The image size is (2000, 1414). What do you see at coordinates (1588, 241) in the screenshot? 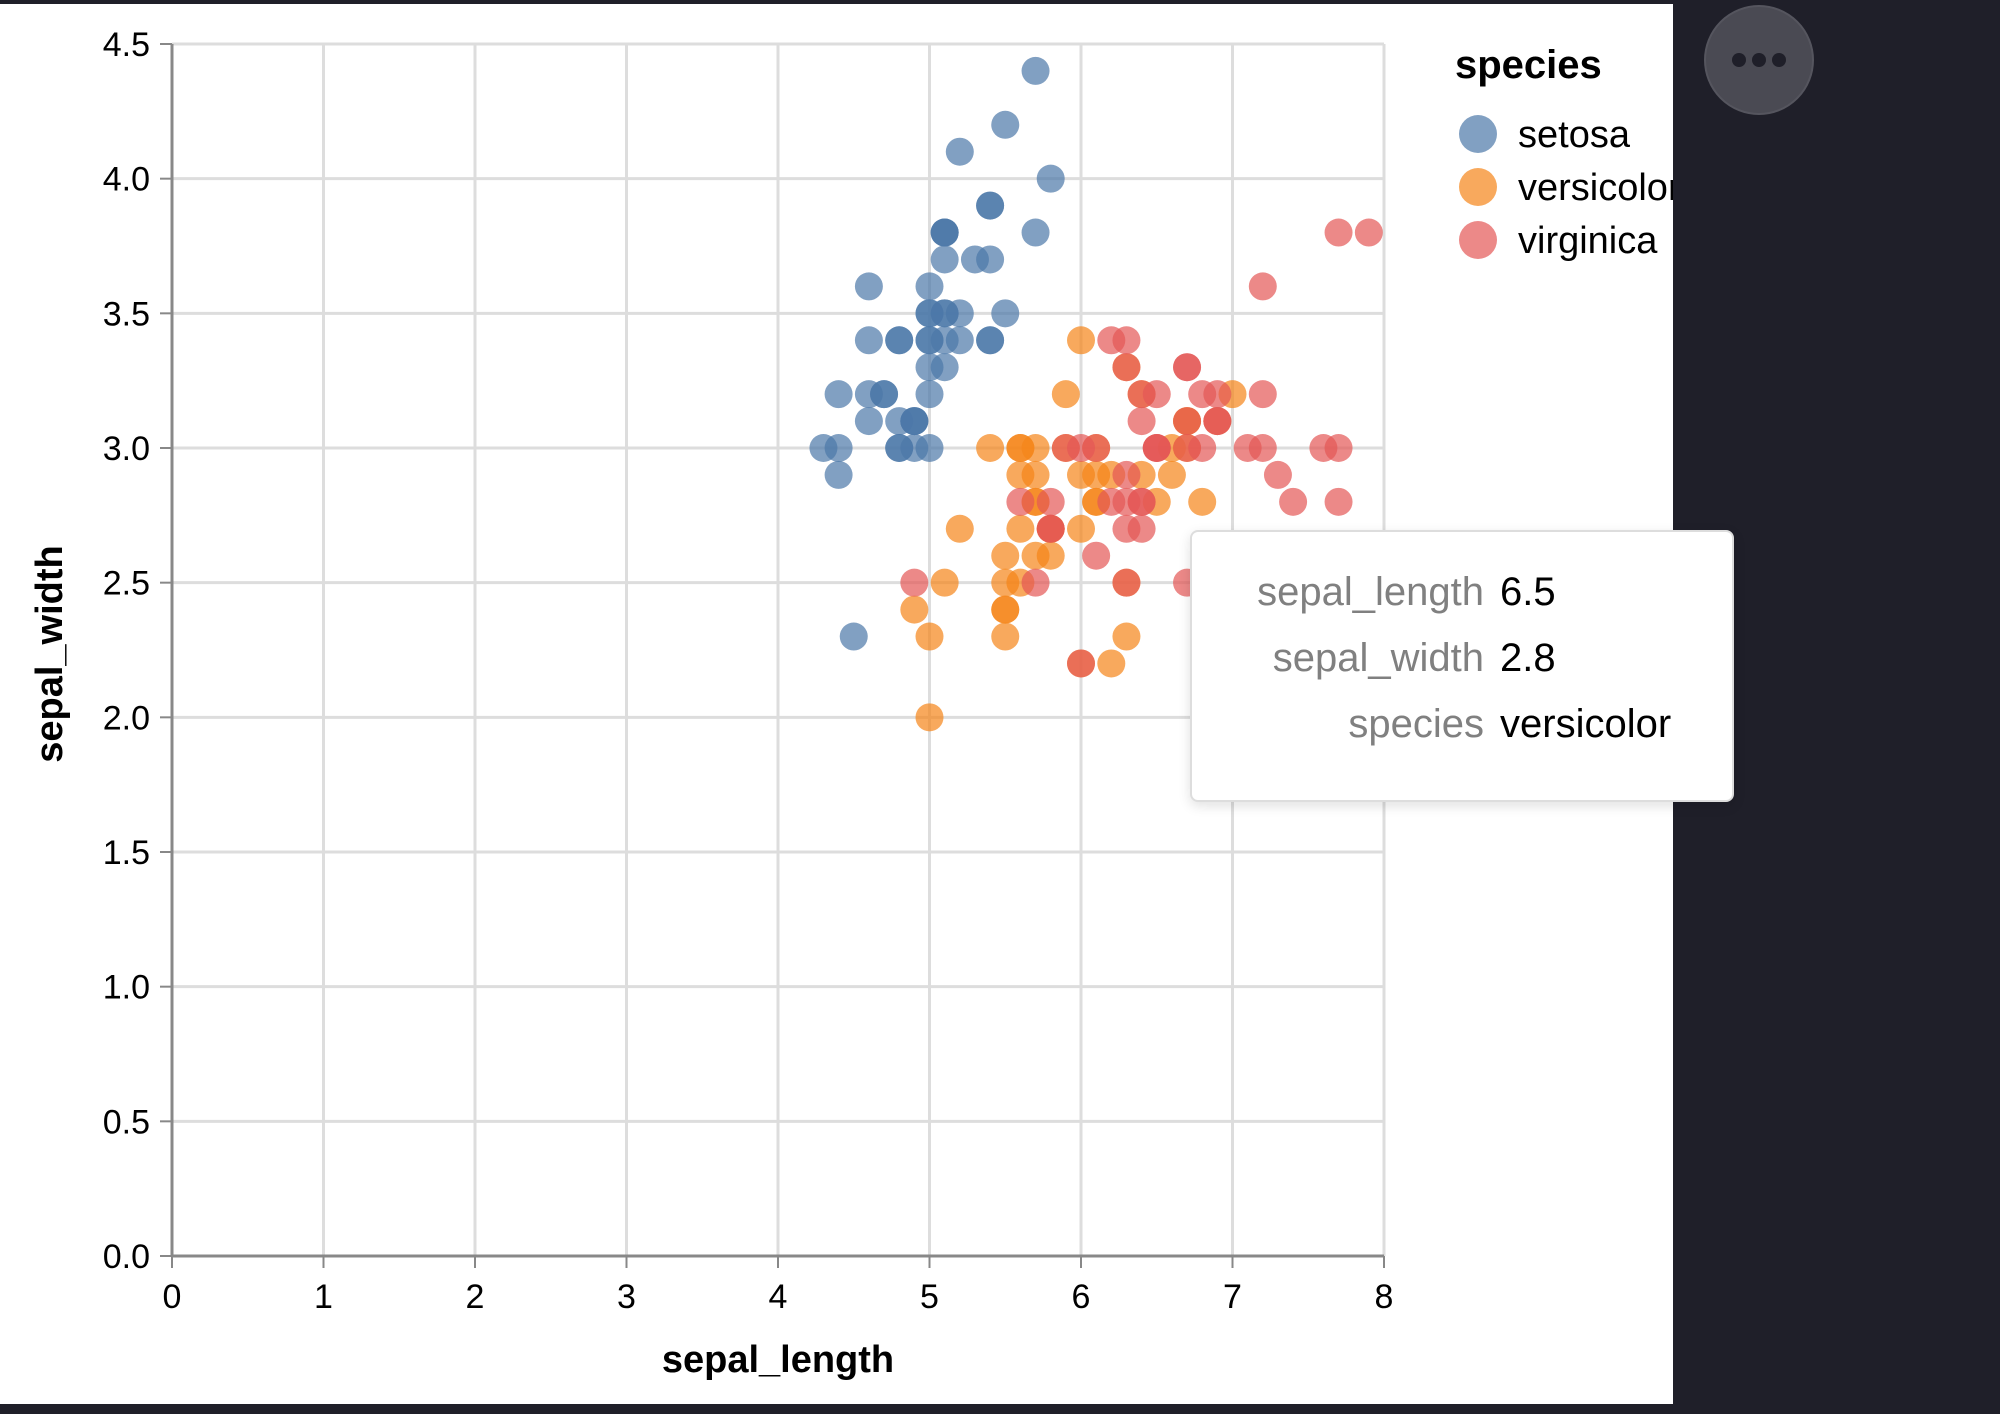
I see `legend-label-virginica: virginica` at bounding box center [1588, 241].